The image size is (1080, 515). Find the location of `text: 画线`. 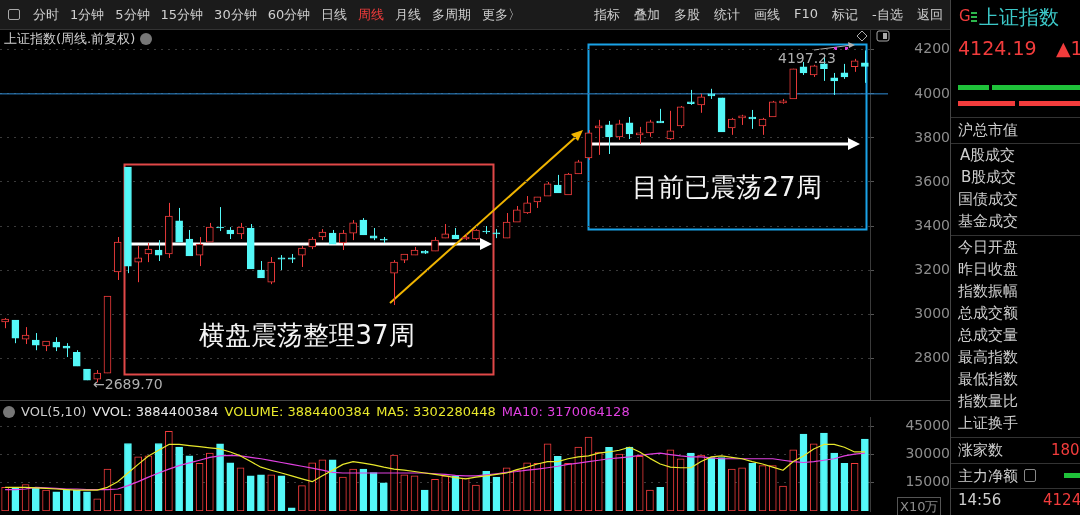

text: 画线 is located at coordinates (767, 15).